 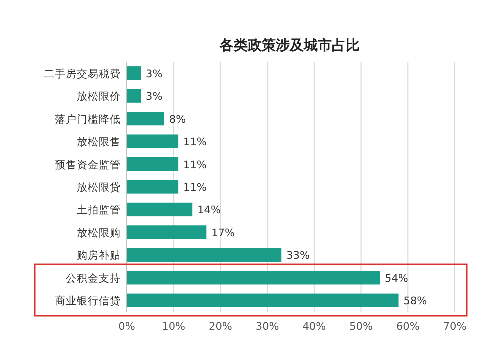 I want to click on y-tick-label: 放松限购, so click(x=99, y=233).